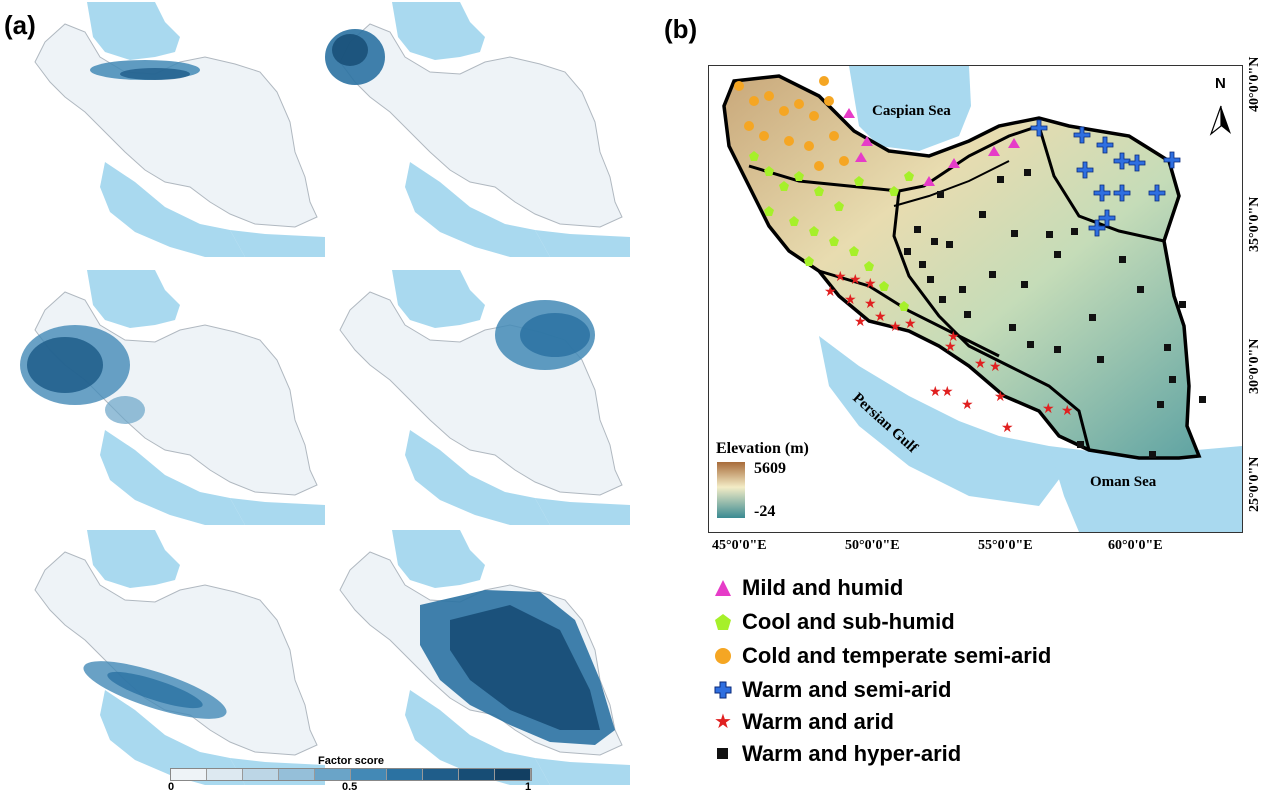  What do you see at coordinates (723, 722) in the screenshot?
I see `star-icon: ★` at bounding box center [723, 722].